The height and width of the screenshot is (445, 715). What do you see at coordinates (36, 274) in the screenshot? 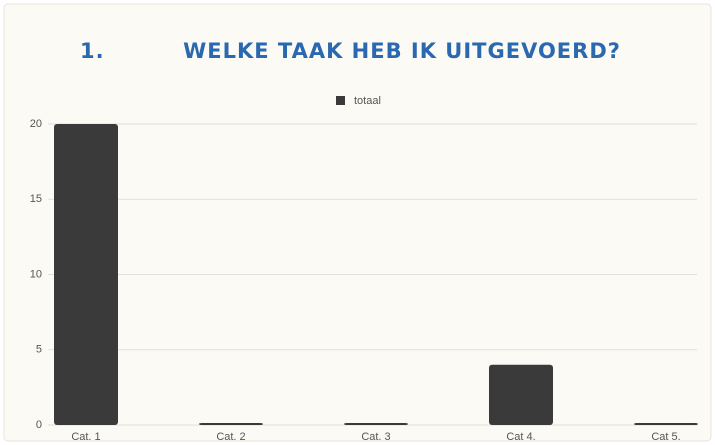
I see `y-tick-label: 10` at bounding box center [36, 274].